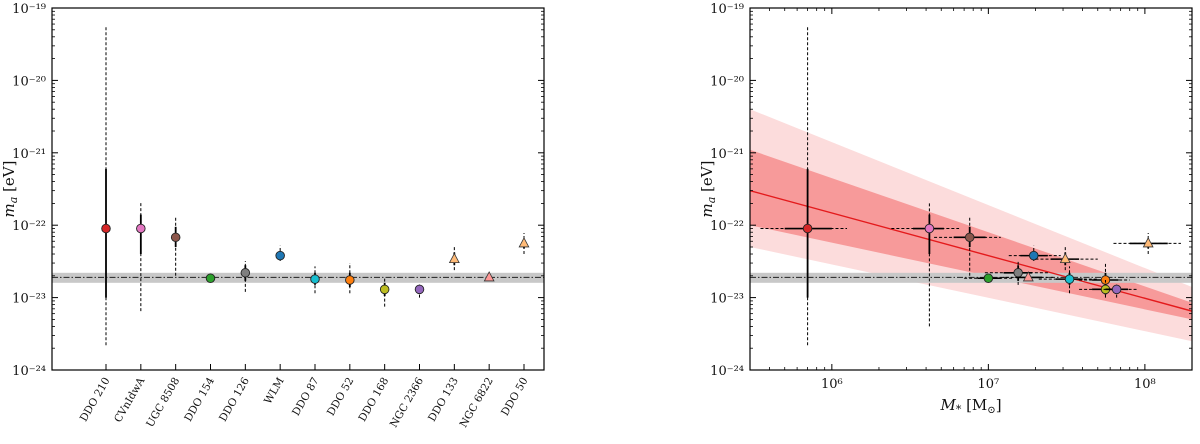 The width and height of the screenshot is (1200, 444). I want to click on x-tick-label: 10⁷, so click(988, 384).